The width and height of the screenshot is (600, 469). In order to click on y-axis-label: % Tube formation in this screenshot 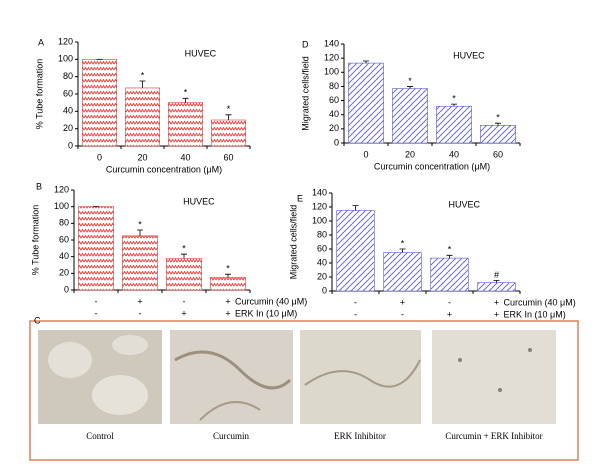, I will do `click(39, 94)`.